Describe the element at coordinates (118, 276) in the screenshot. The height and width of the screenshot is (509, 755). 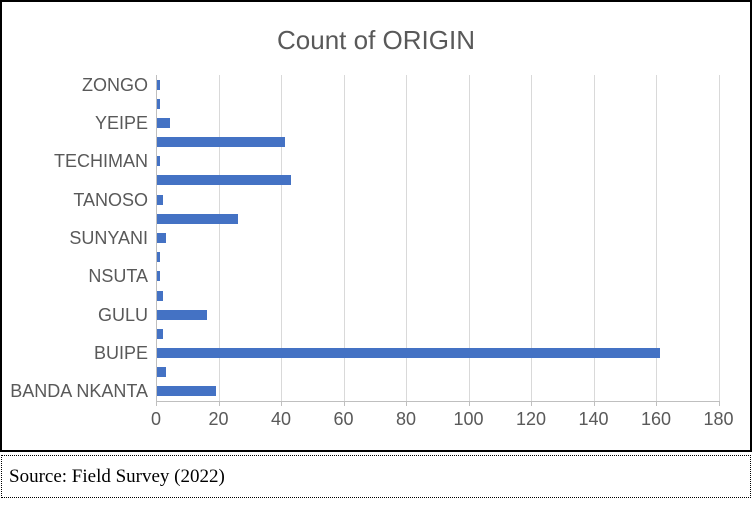
I see `category-label: NSUTA` at that location.